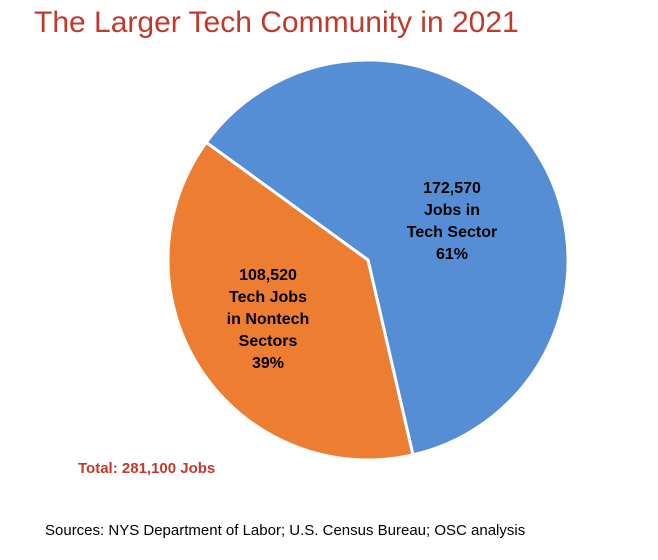 The width and height of the screenshot is (658, 560). Describe the element at coordinates (452, 232) in the screenshot. I see `slice-label-1-line: Tech Sector` at that location.